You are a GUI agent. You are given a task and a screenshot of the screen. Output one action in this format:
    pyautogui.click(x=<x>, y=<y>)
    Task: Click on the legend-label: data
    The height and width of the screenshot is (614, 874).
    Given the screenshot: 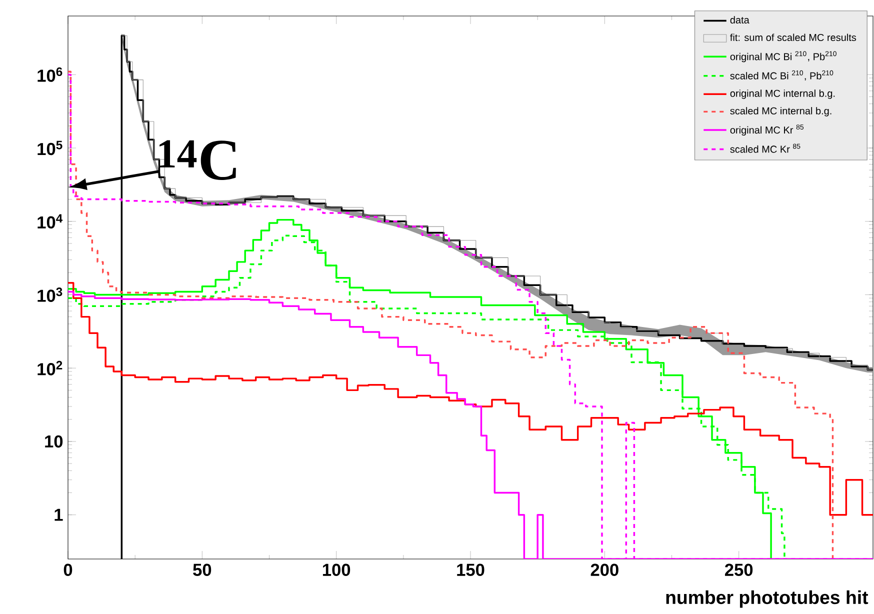 What is the action you would take?
    pyautogui.click(x=740, y=20)
    